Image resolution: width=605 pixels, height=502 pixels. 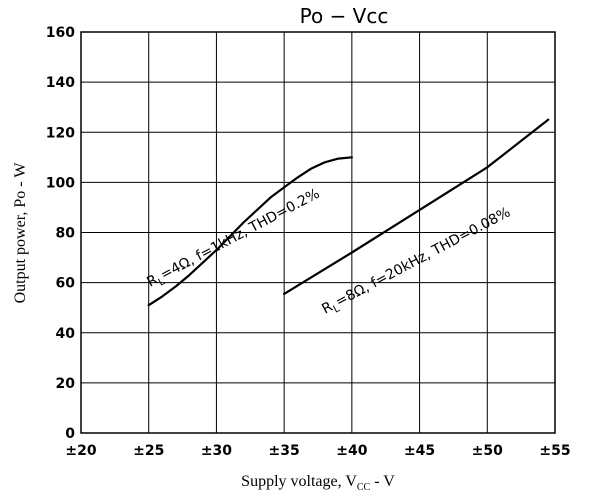 I want to click on curve-label-8ohm: RL=8Ω, f=20kHz, THD=0.08%, so click(x=416, y=262).